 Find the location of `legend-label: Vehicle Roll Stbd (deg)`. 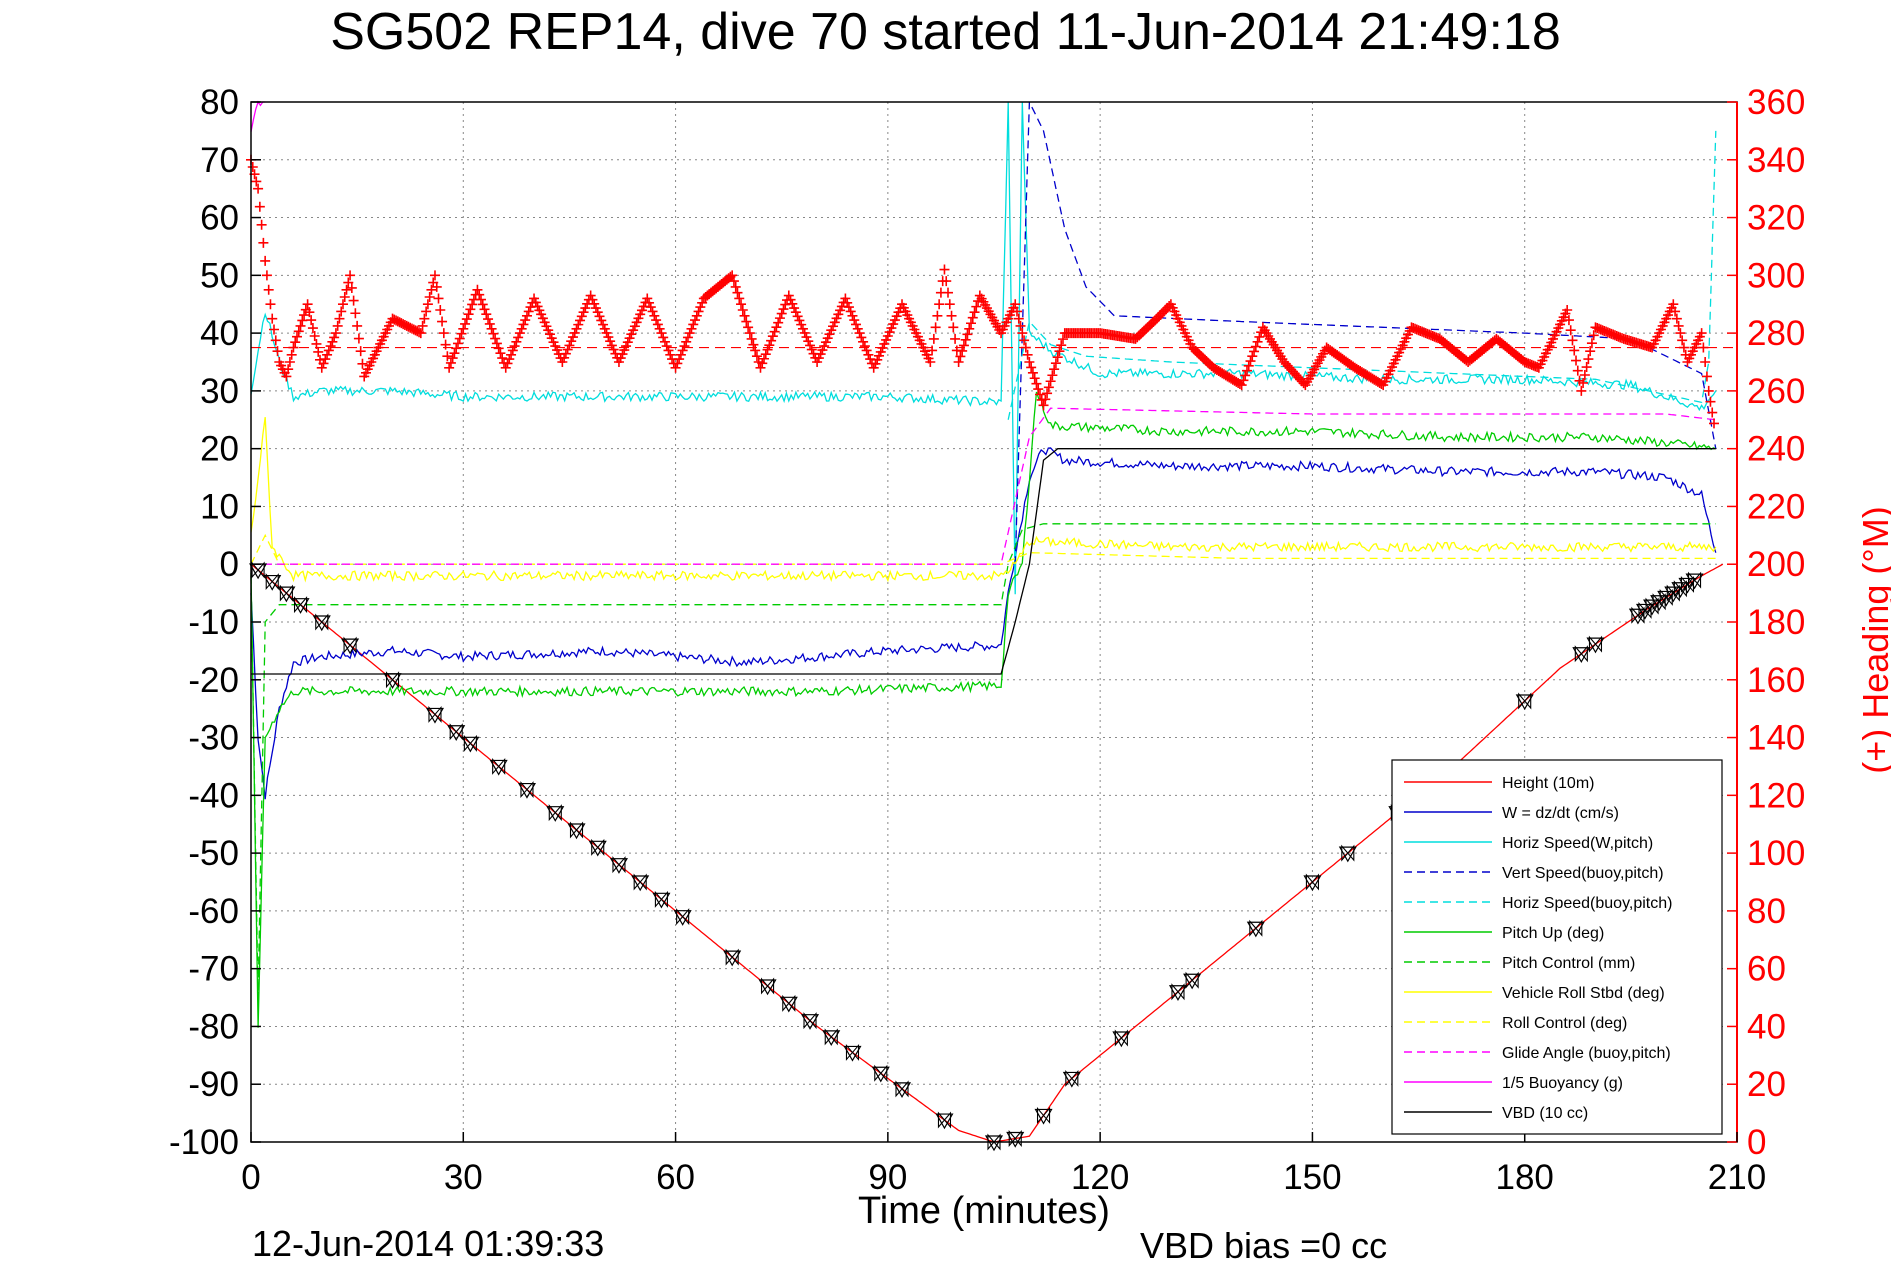

legend-label: Vehicle Roll Stbd (deg) is located at coordinates (1583, 993).